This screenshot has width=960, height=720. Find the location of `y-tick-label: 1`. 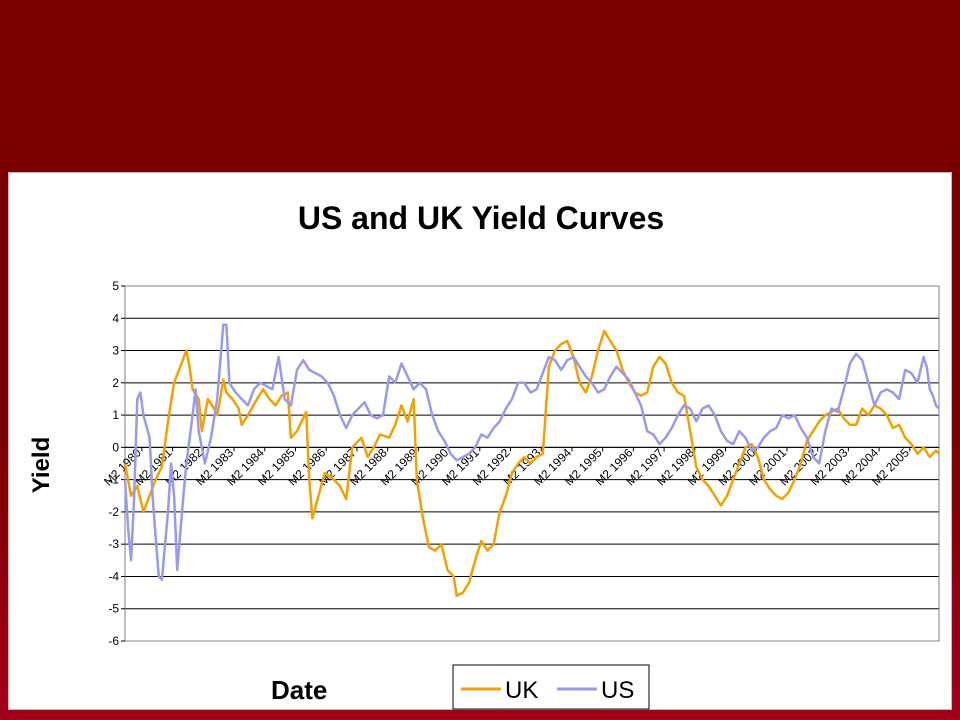

y-tick-label: 1 is located at coordinates (115, 415).